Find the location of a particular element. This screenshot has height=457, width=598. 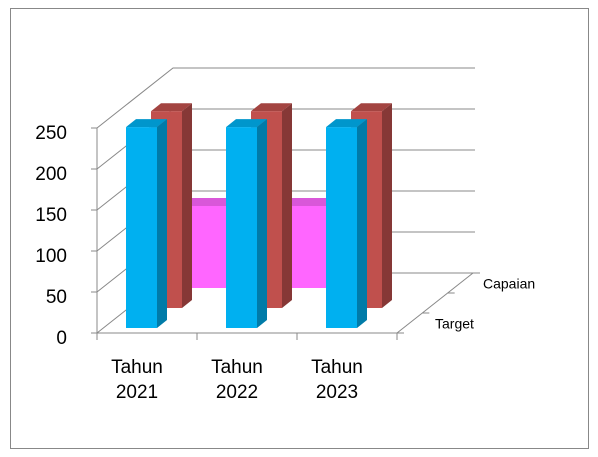

depth-axis is located at coordinates (435, 303).